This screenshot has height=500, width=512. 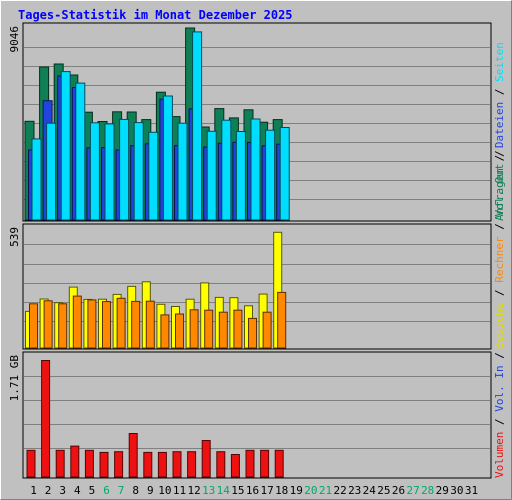 What do you see at coordinates (499, 227) in the screenshot?
I see `legend-entry-middle-3: /` at bounding box center [499, 227].